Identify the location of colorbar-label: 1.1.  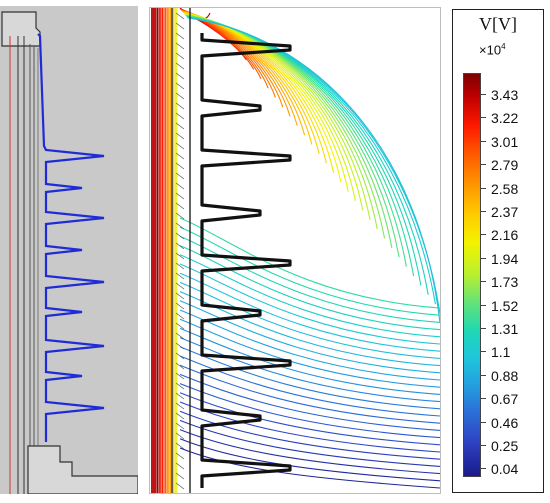
(501, 352).